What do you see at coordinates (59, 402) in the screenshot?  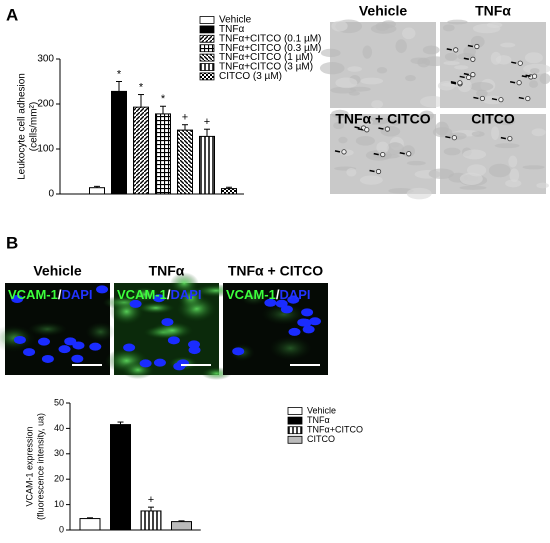 I see `y-tick-label: 50` at bounding box center [59, 402].